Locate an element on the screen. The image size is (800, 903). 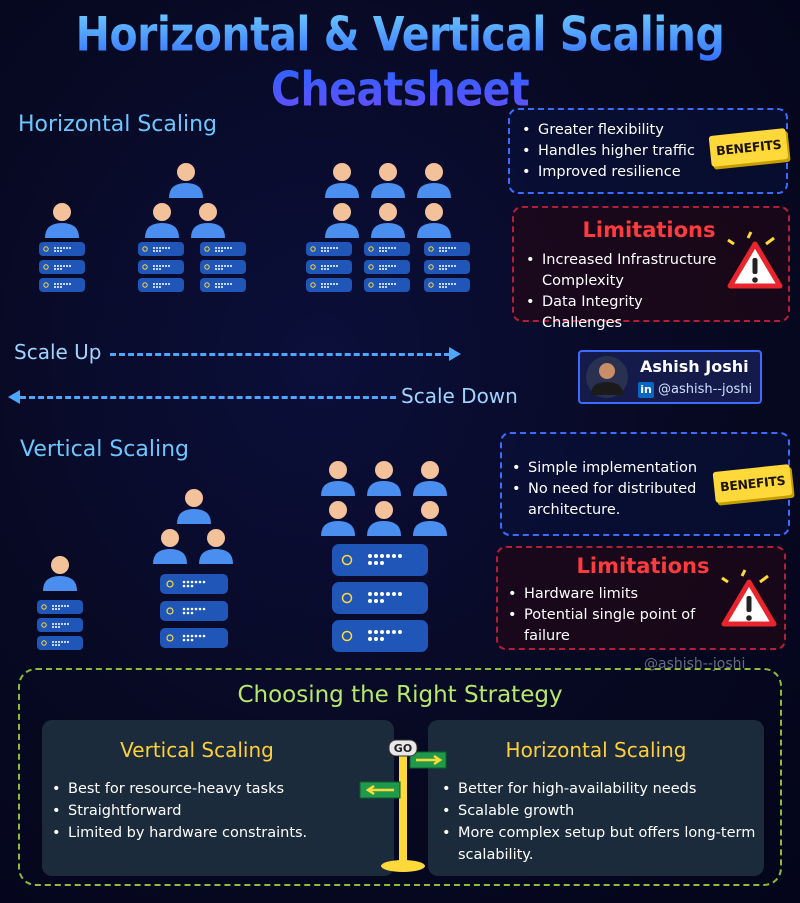
list-item: Scalable growth is located at coordinates (599, 811).